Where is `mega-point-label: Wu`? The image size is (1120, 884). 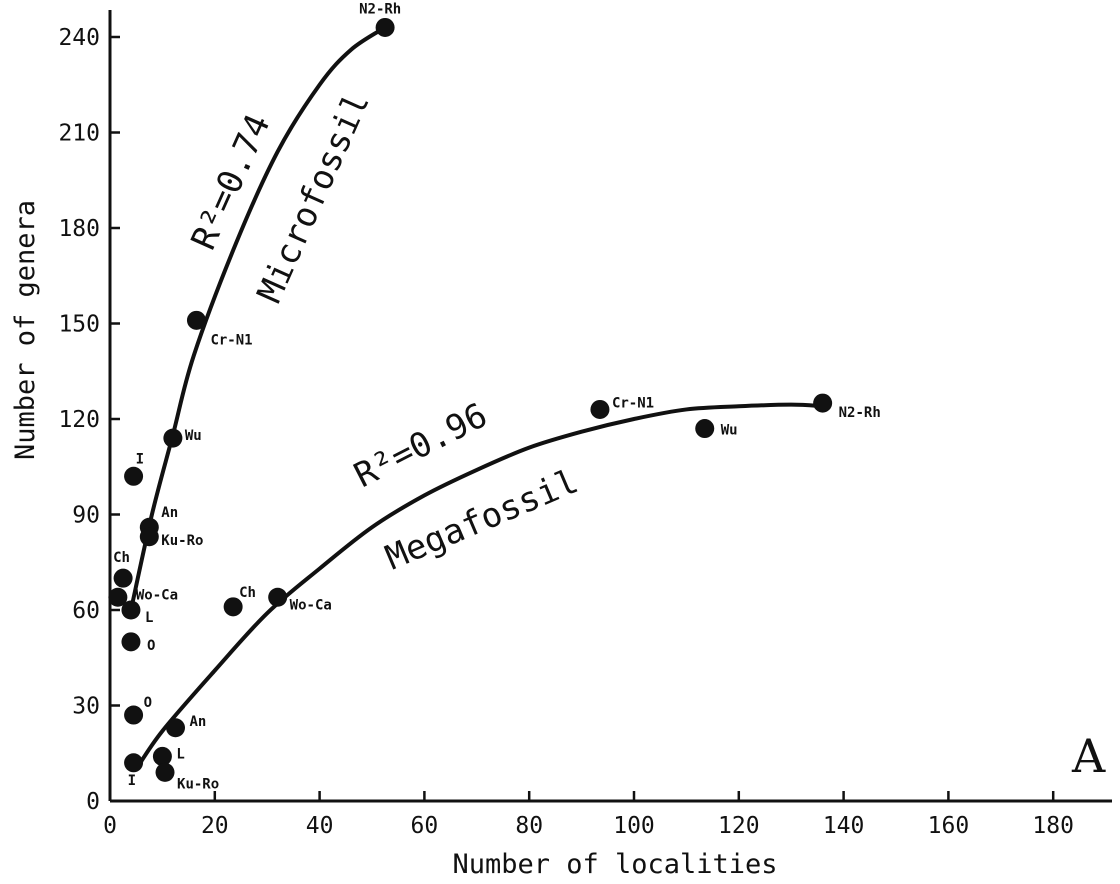 mega-point-label: Wu is located at coordinates (729, 431).